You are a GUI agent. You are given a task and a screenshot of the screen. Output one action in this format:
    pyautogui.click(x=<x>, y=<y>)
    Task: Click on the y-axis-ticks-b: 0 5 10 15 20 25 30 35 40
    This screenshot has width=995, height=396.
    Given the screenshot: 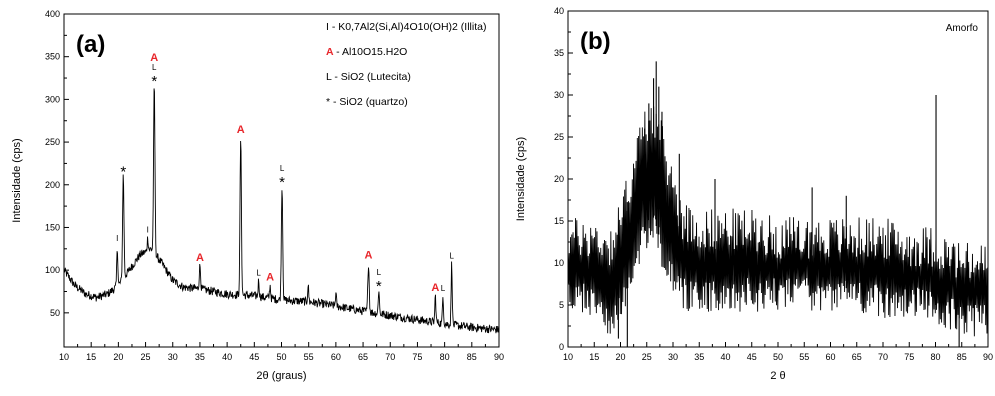 What is the action you would take?
    pyautogui.click(x=563, y=179)
    